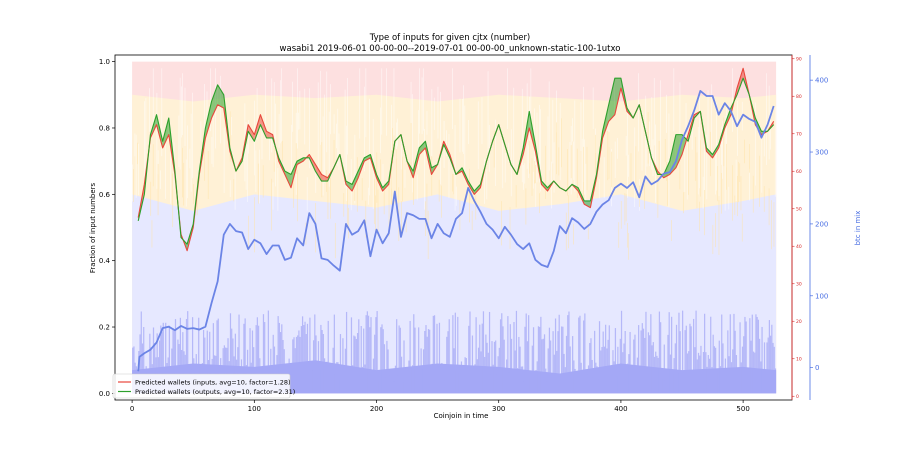  Describe the element at coordinates (254, 409) in the screenshot. I see `x-tick-label: 100` at that location.